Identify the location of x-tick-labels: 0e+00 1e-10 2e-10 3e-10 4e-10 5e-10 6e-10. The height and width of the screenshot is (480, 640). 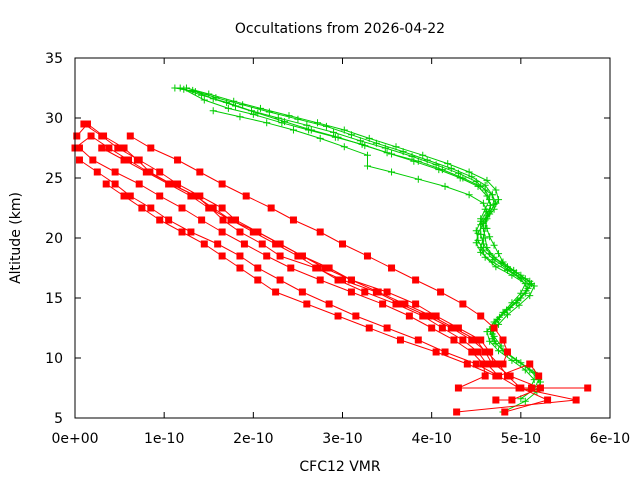
(340, 439).